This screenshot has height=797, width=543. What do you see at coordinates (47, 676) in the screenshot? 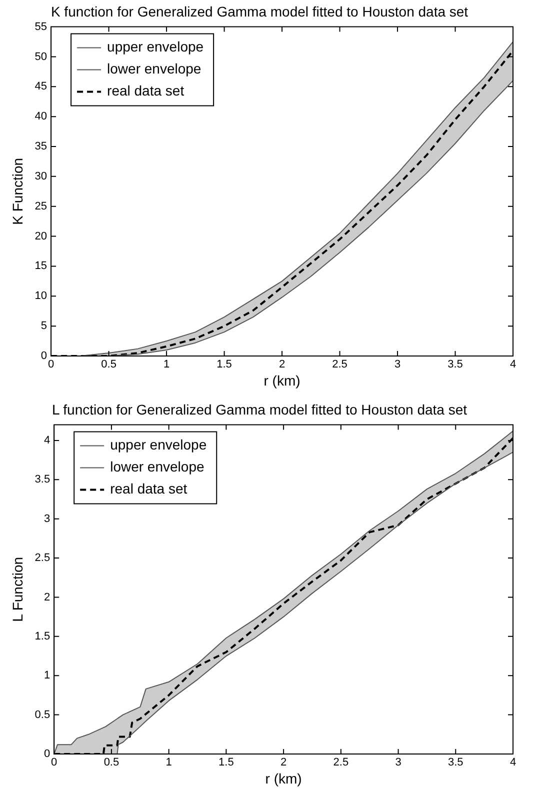
I see `y-tick-label: 1` at bounding box center [47, 676].